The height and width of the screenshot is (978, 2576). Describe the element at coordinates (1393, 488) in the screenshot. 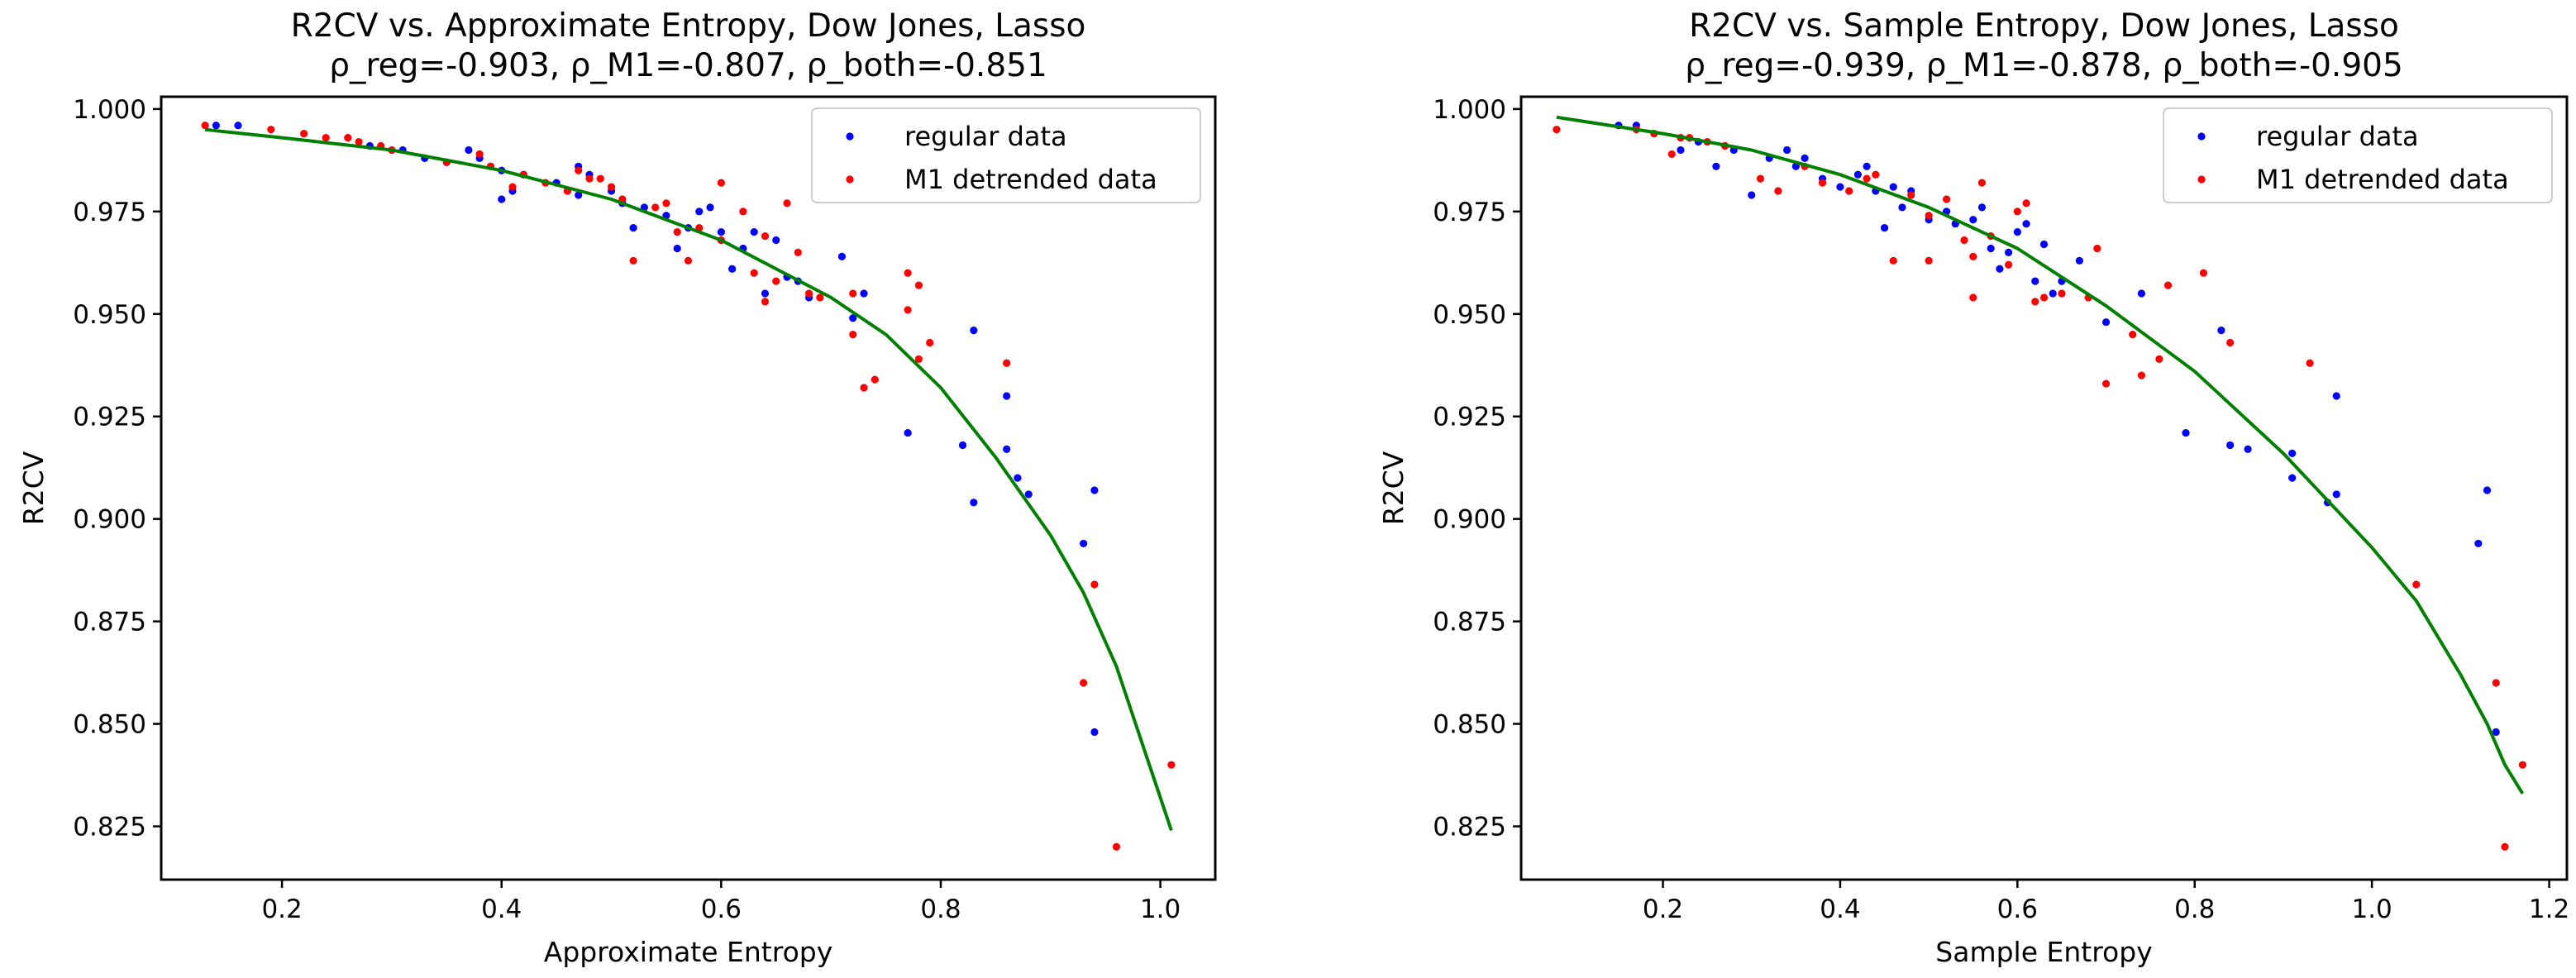

I see `y-axis-label: R2CV` at that location.